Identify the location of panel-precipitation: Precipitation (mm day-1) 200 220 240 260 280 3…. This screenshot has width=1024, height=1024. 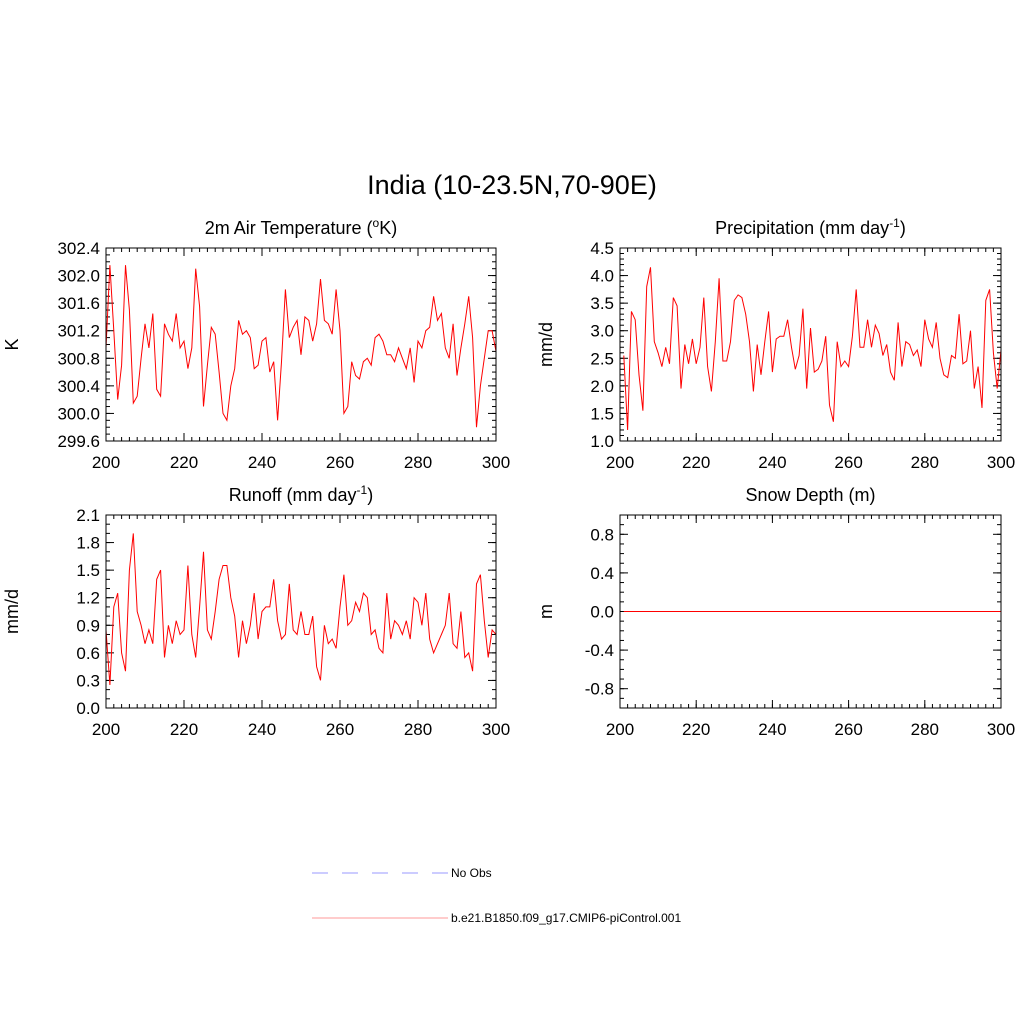
(775, 344).